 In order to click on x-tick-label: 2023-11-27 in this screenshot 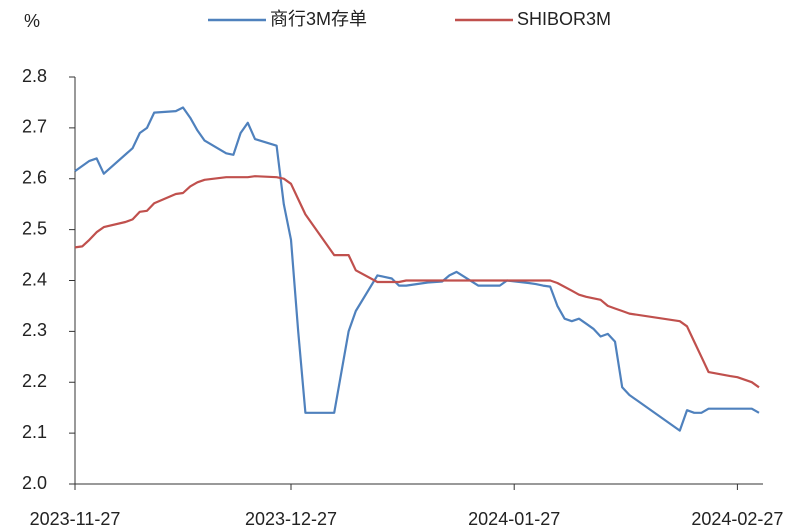, I will do `click(75, 519)`.